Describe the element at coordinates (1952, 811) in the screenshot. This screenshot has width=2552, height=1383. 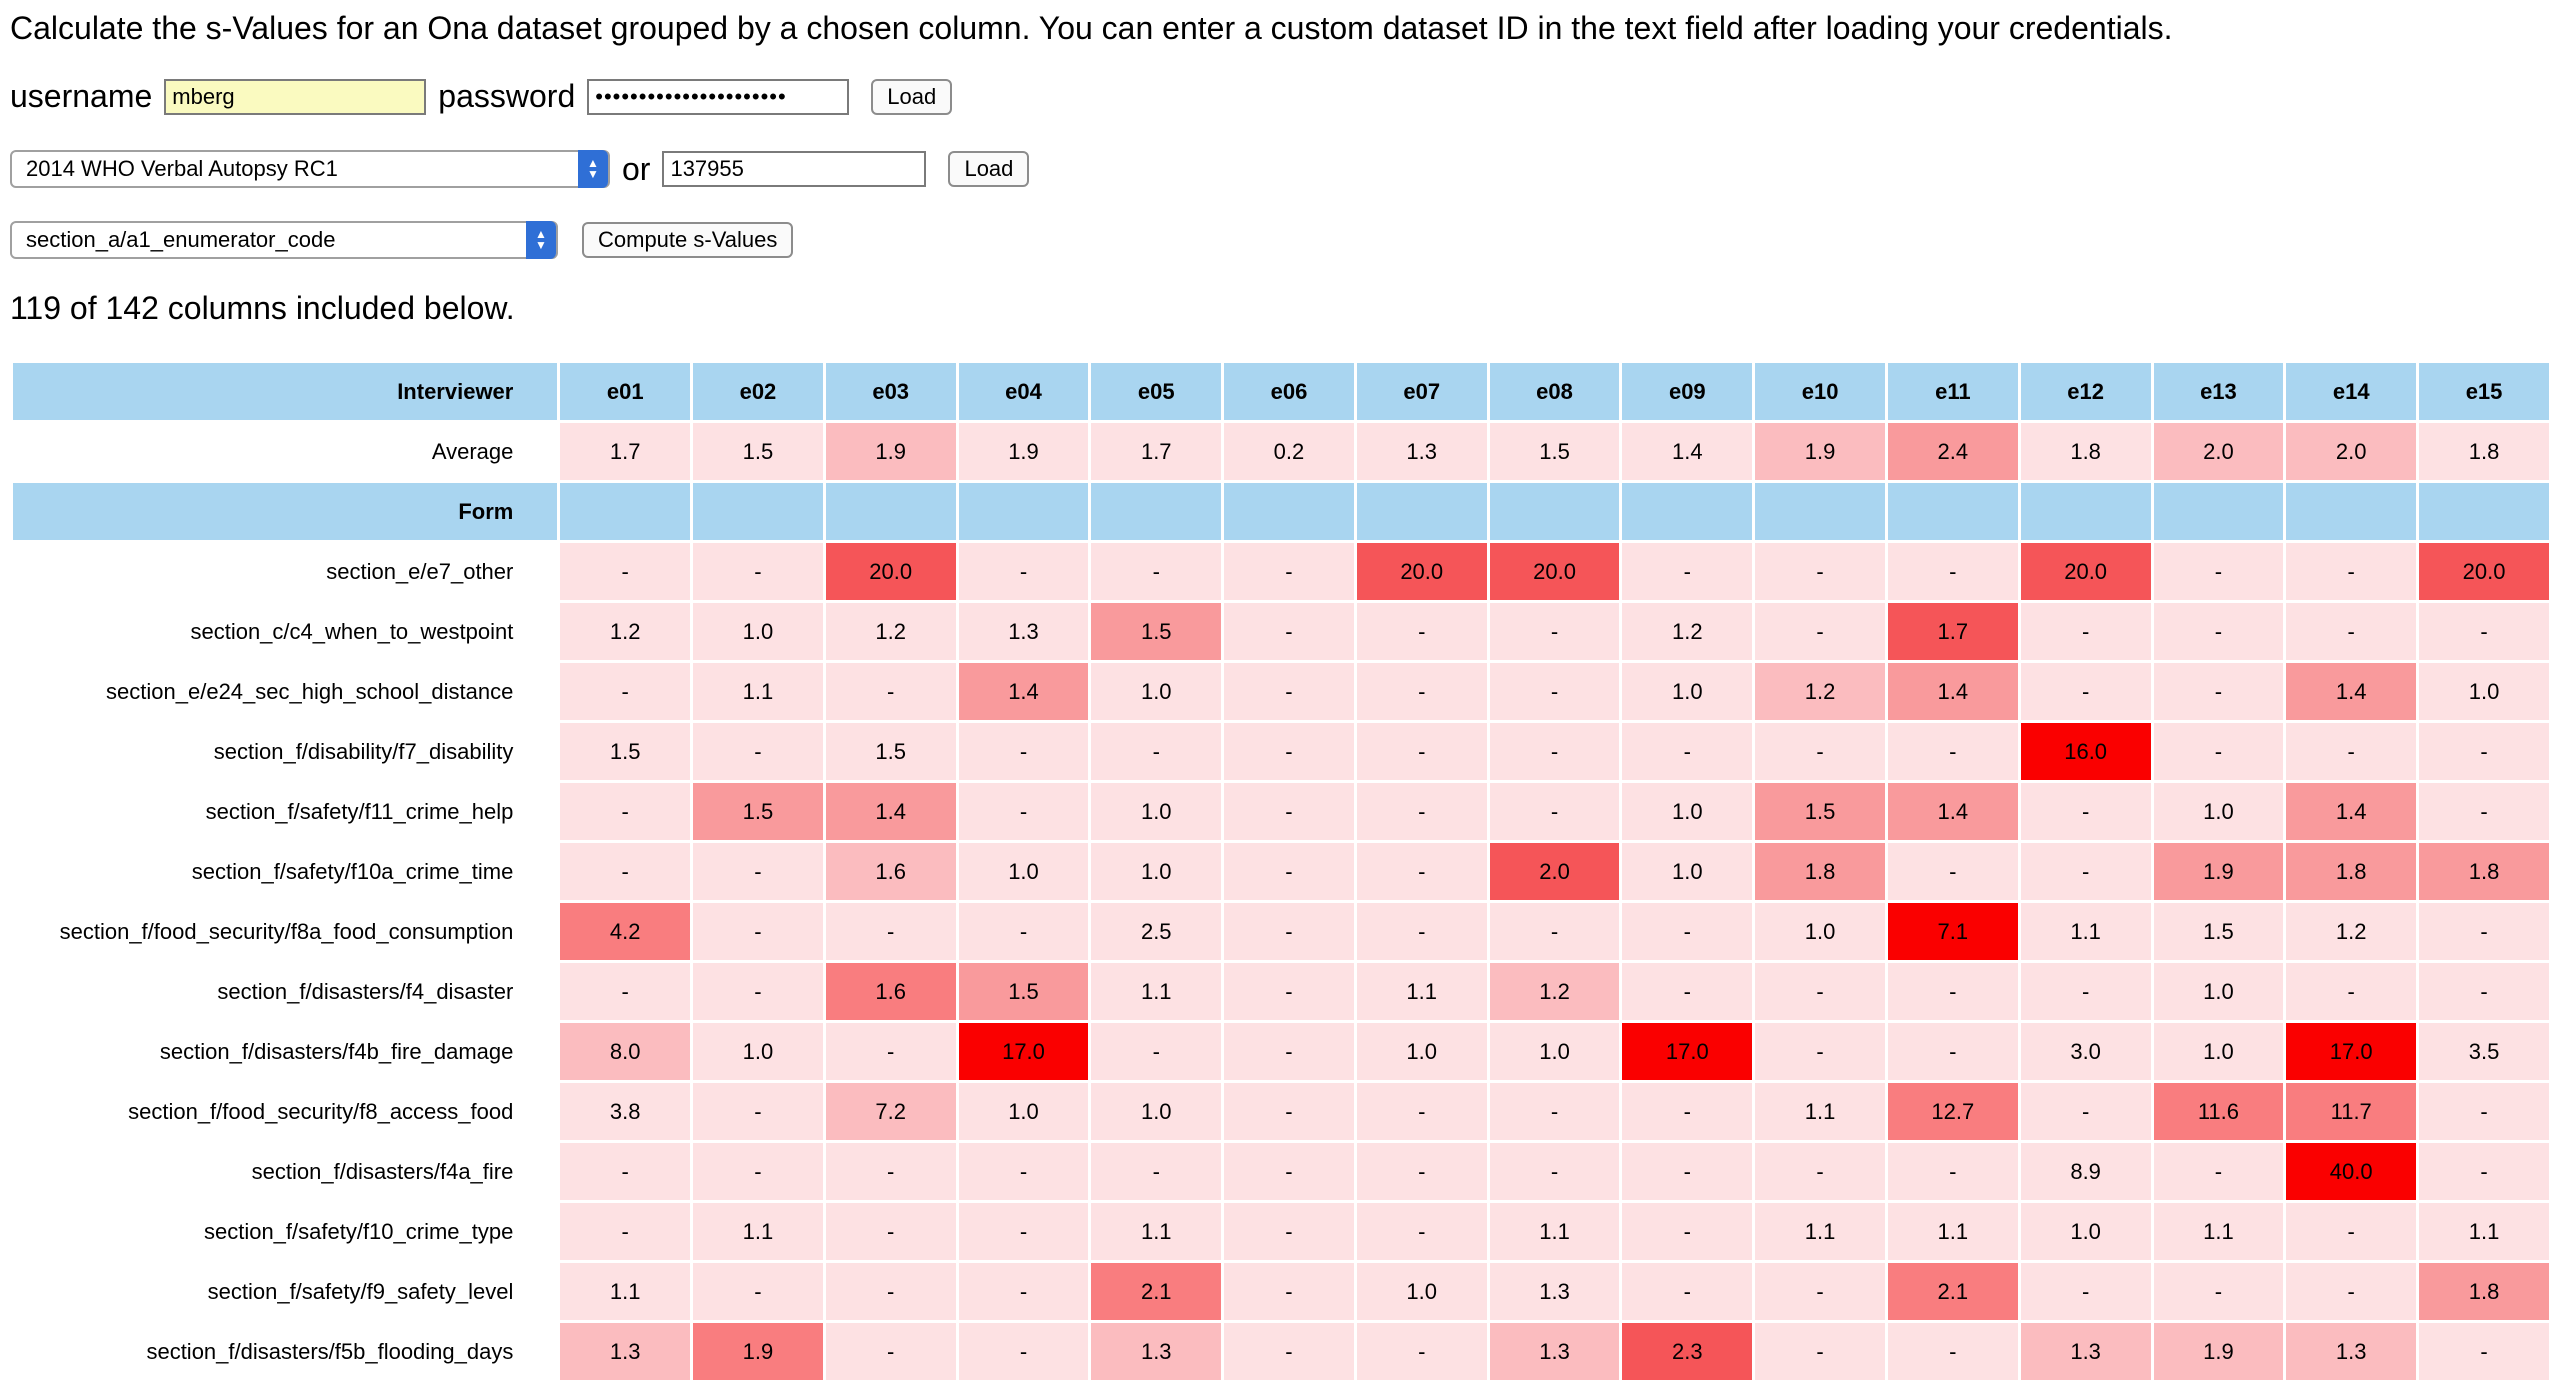
I see `svalue-cell: 1.4` at that location.